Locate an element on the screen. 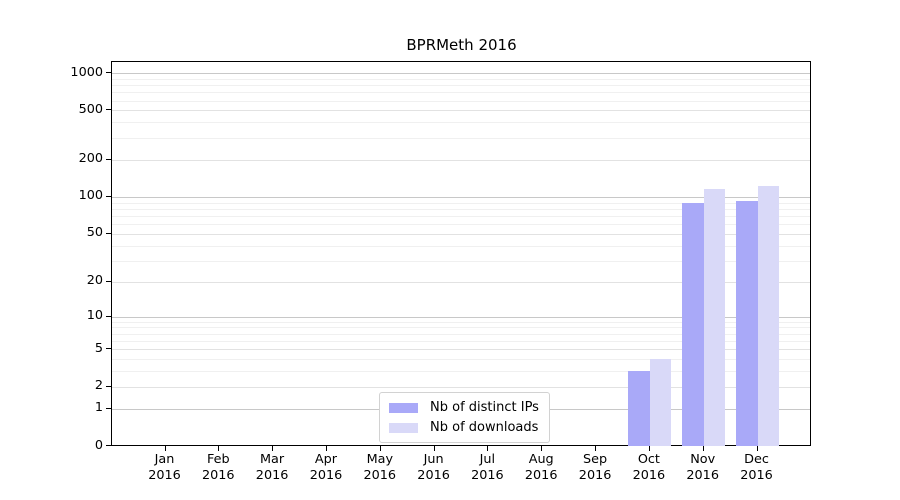 The width and height of the screenshot is (900, 500). x-tick-mark-oct is located at coordinates (649, 448).